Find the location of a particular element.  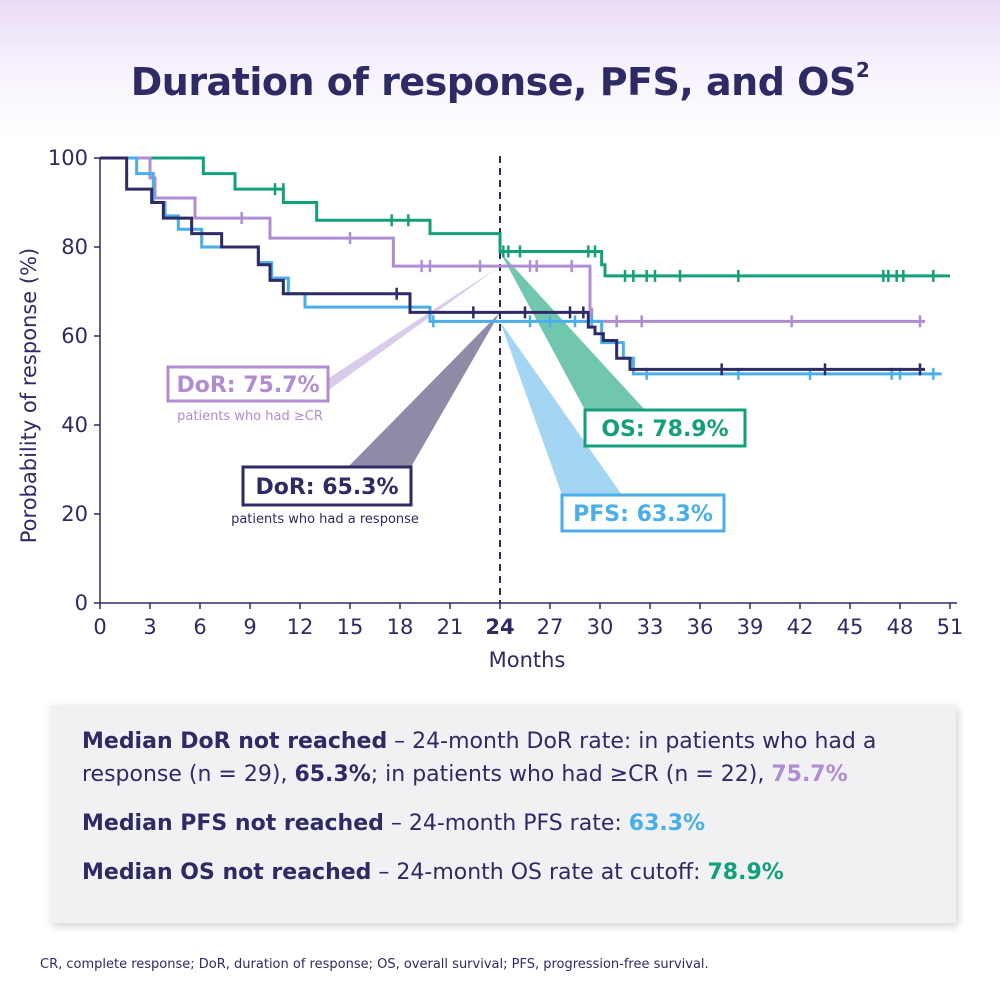

x-tick-label: 39 is located at coordinates (750, 627).